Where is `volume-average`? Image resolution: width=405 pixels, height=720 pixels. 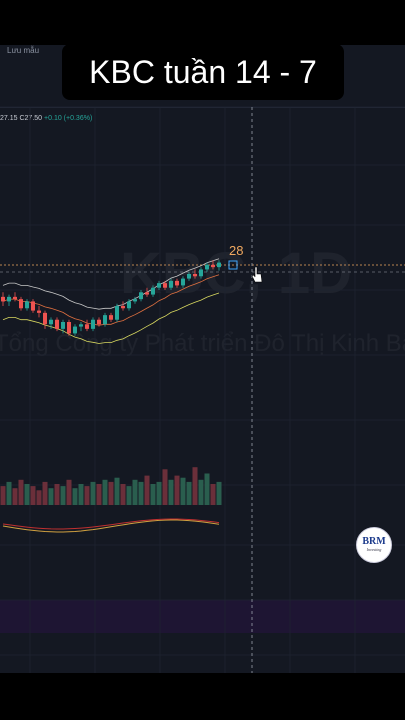 volume-average is located at coordinates (111, 526).